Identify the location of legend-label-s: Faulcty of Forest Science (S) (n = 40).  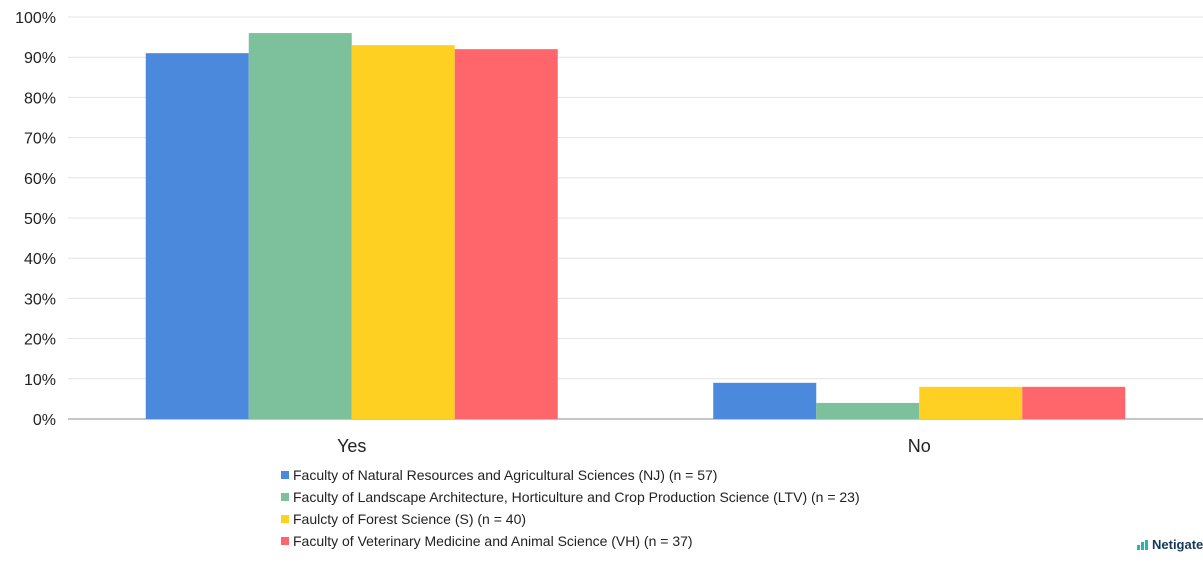
(410, 519).